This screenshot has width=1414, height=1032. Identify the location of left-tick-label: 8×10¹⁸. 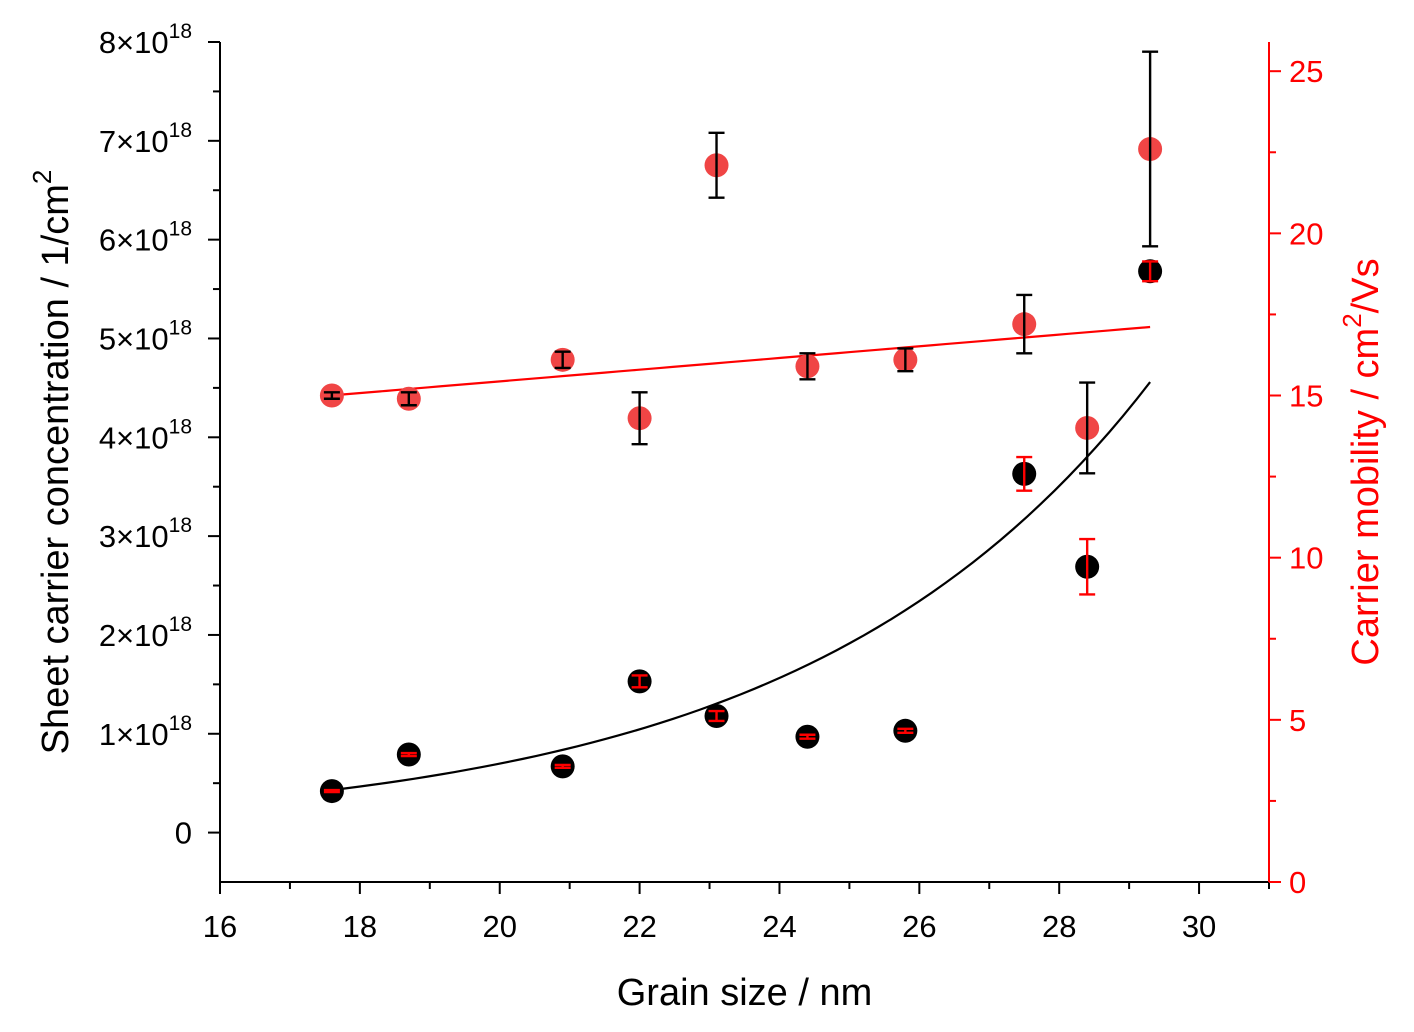
(145, 40).